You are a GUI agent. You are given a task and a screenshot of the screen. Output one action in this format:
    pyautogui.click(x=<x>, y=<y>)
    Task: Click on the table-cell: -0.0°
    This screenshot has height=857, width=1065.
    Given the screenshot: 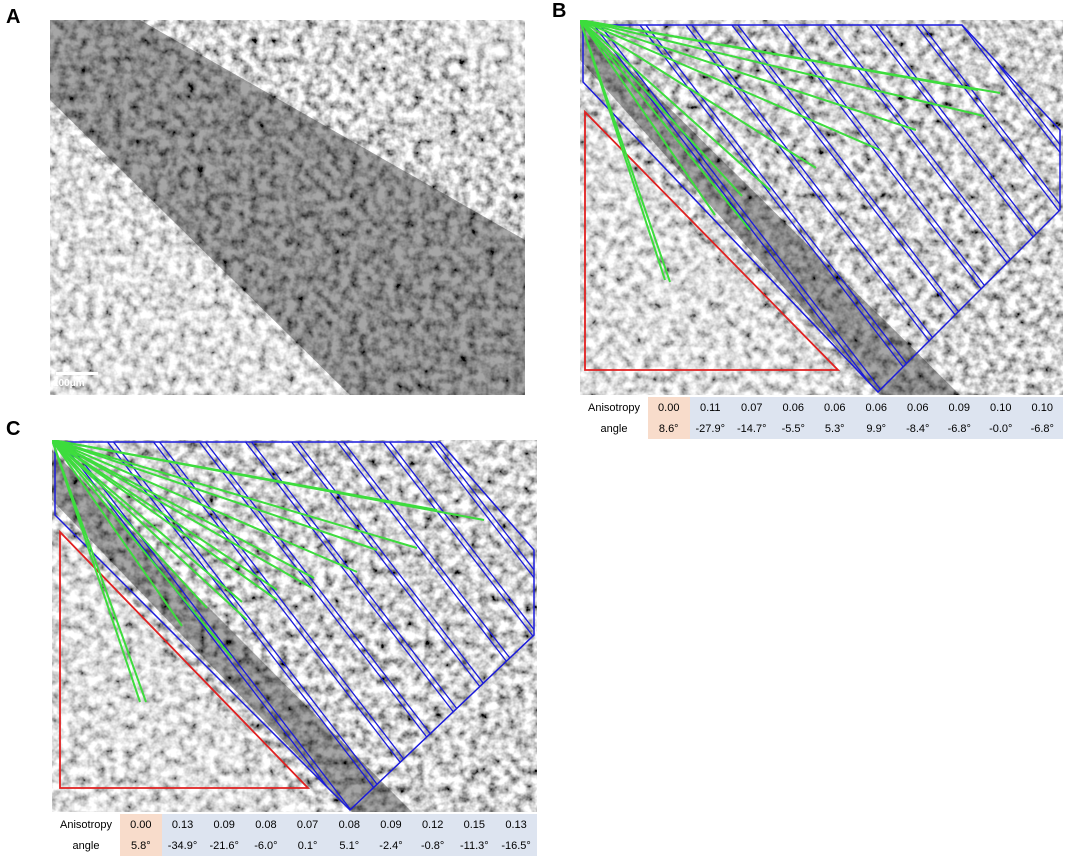 What is the action you would take?
    pyautogui.click(x=1001, y=428)
    